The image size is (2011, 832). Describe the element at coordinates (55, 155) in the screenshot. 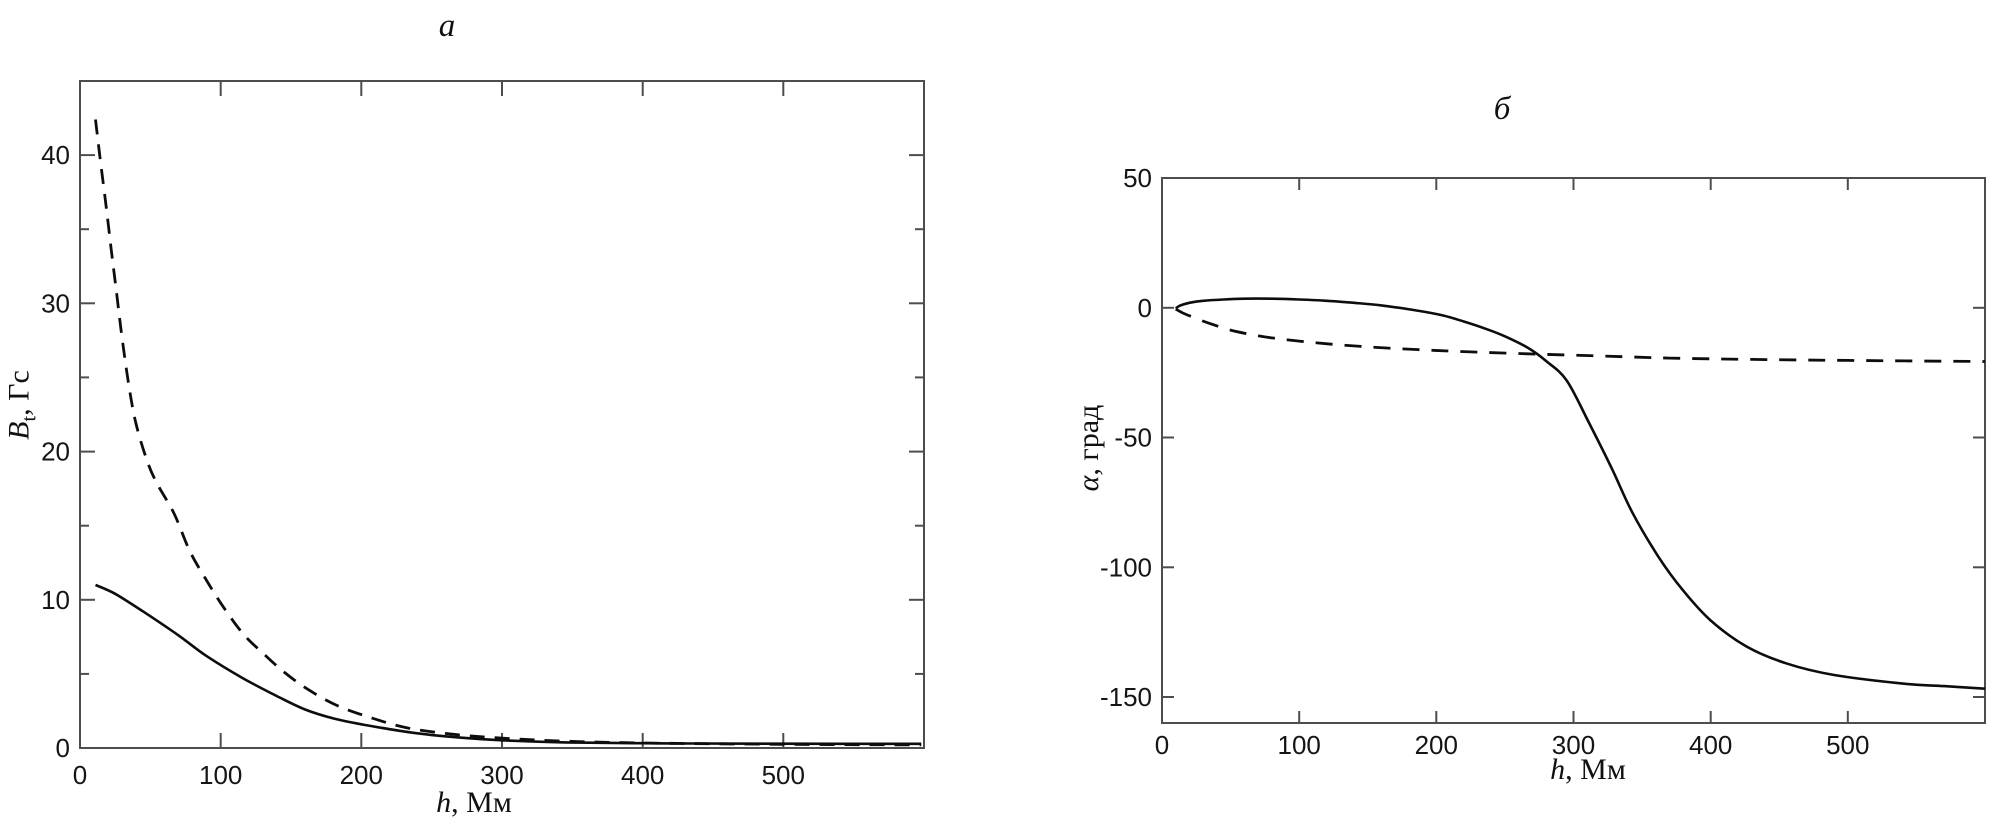

I see `panel-a-y-tick-label: 40` at that location.